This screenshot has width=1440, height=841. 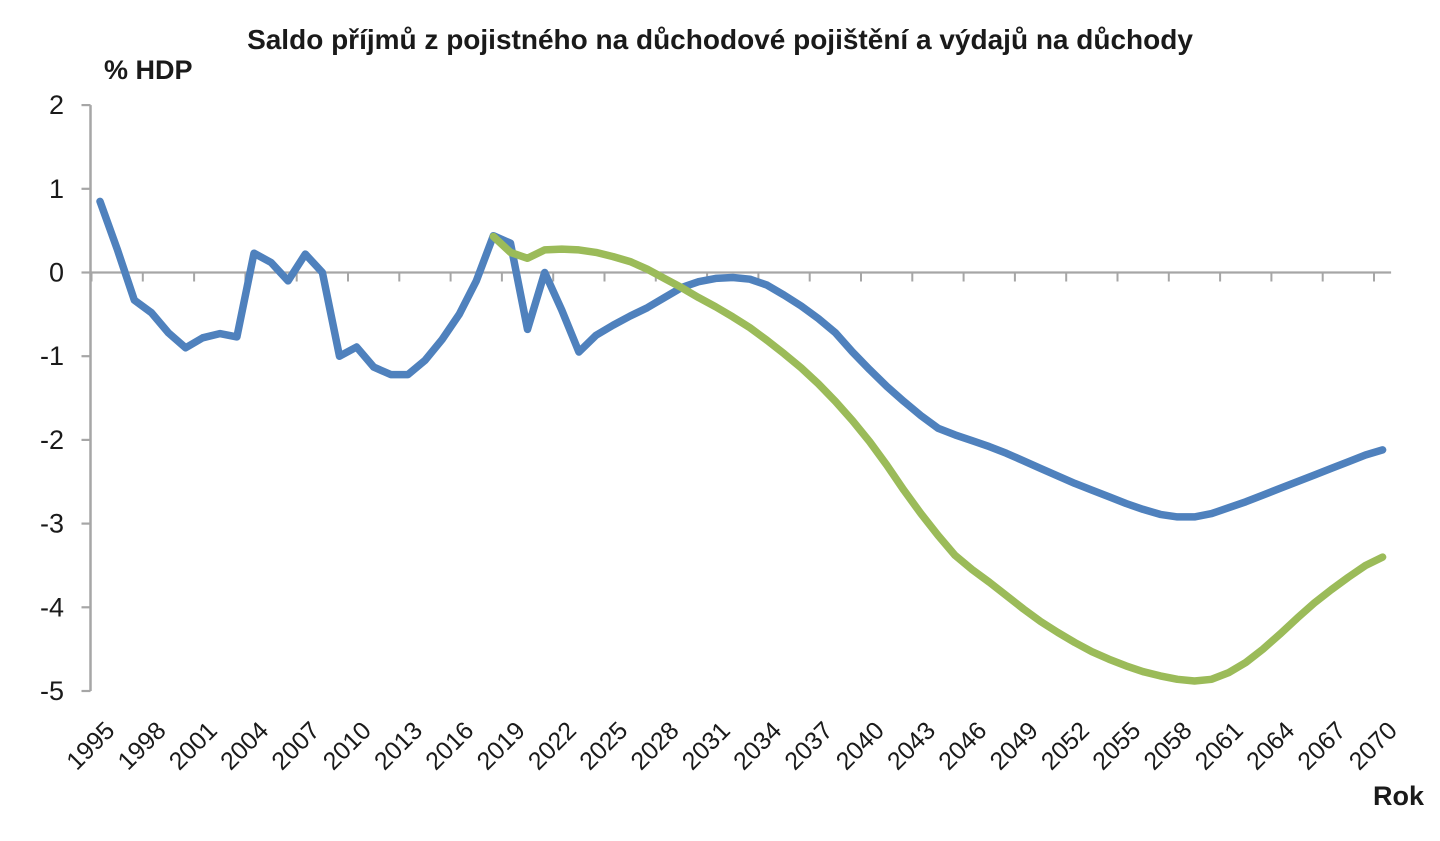 I want to click on x-tick-label: 2004, so click(x=244, y=745).